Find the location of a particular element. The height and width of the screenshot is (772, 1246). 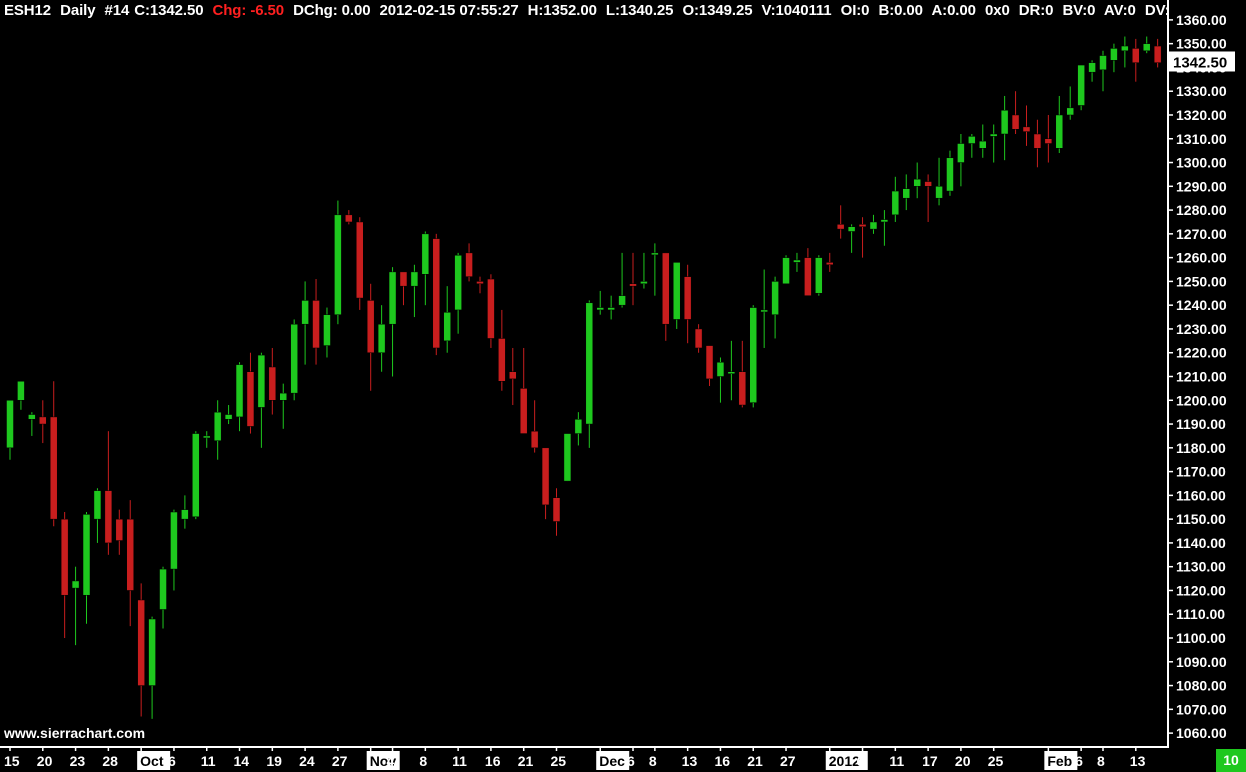

change-label: Chg: -6.50 is located at coordinates (248, 10).